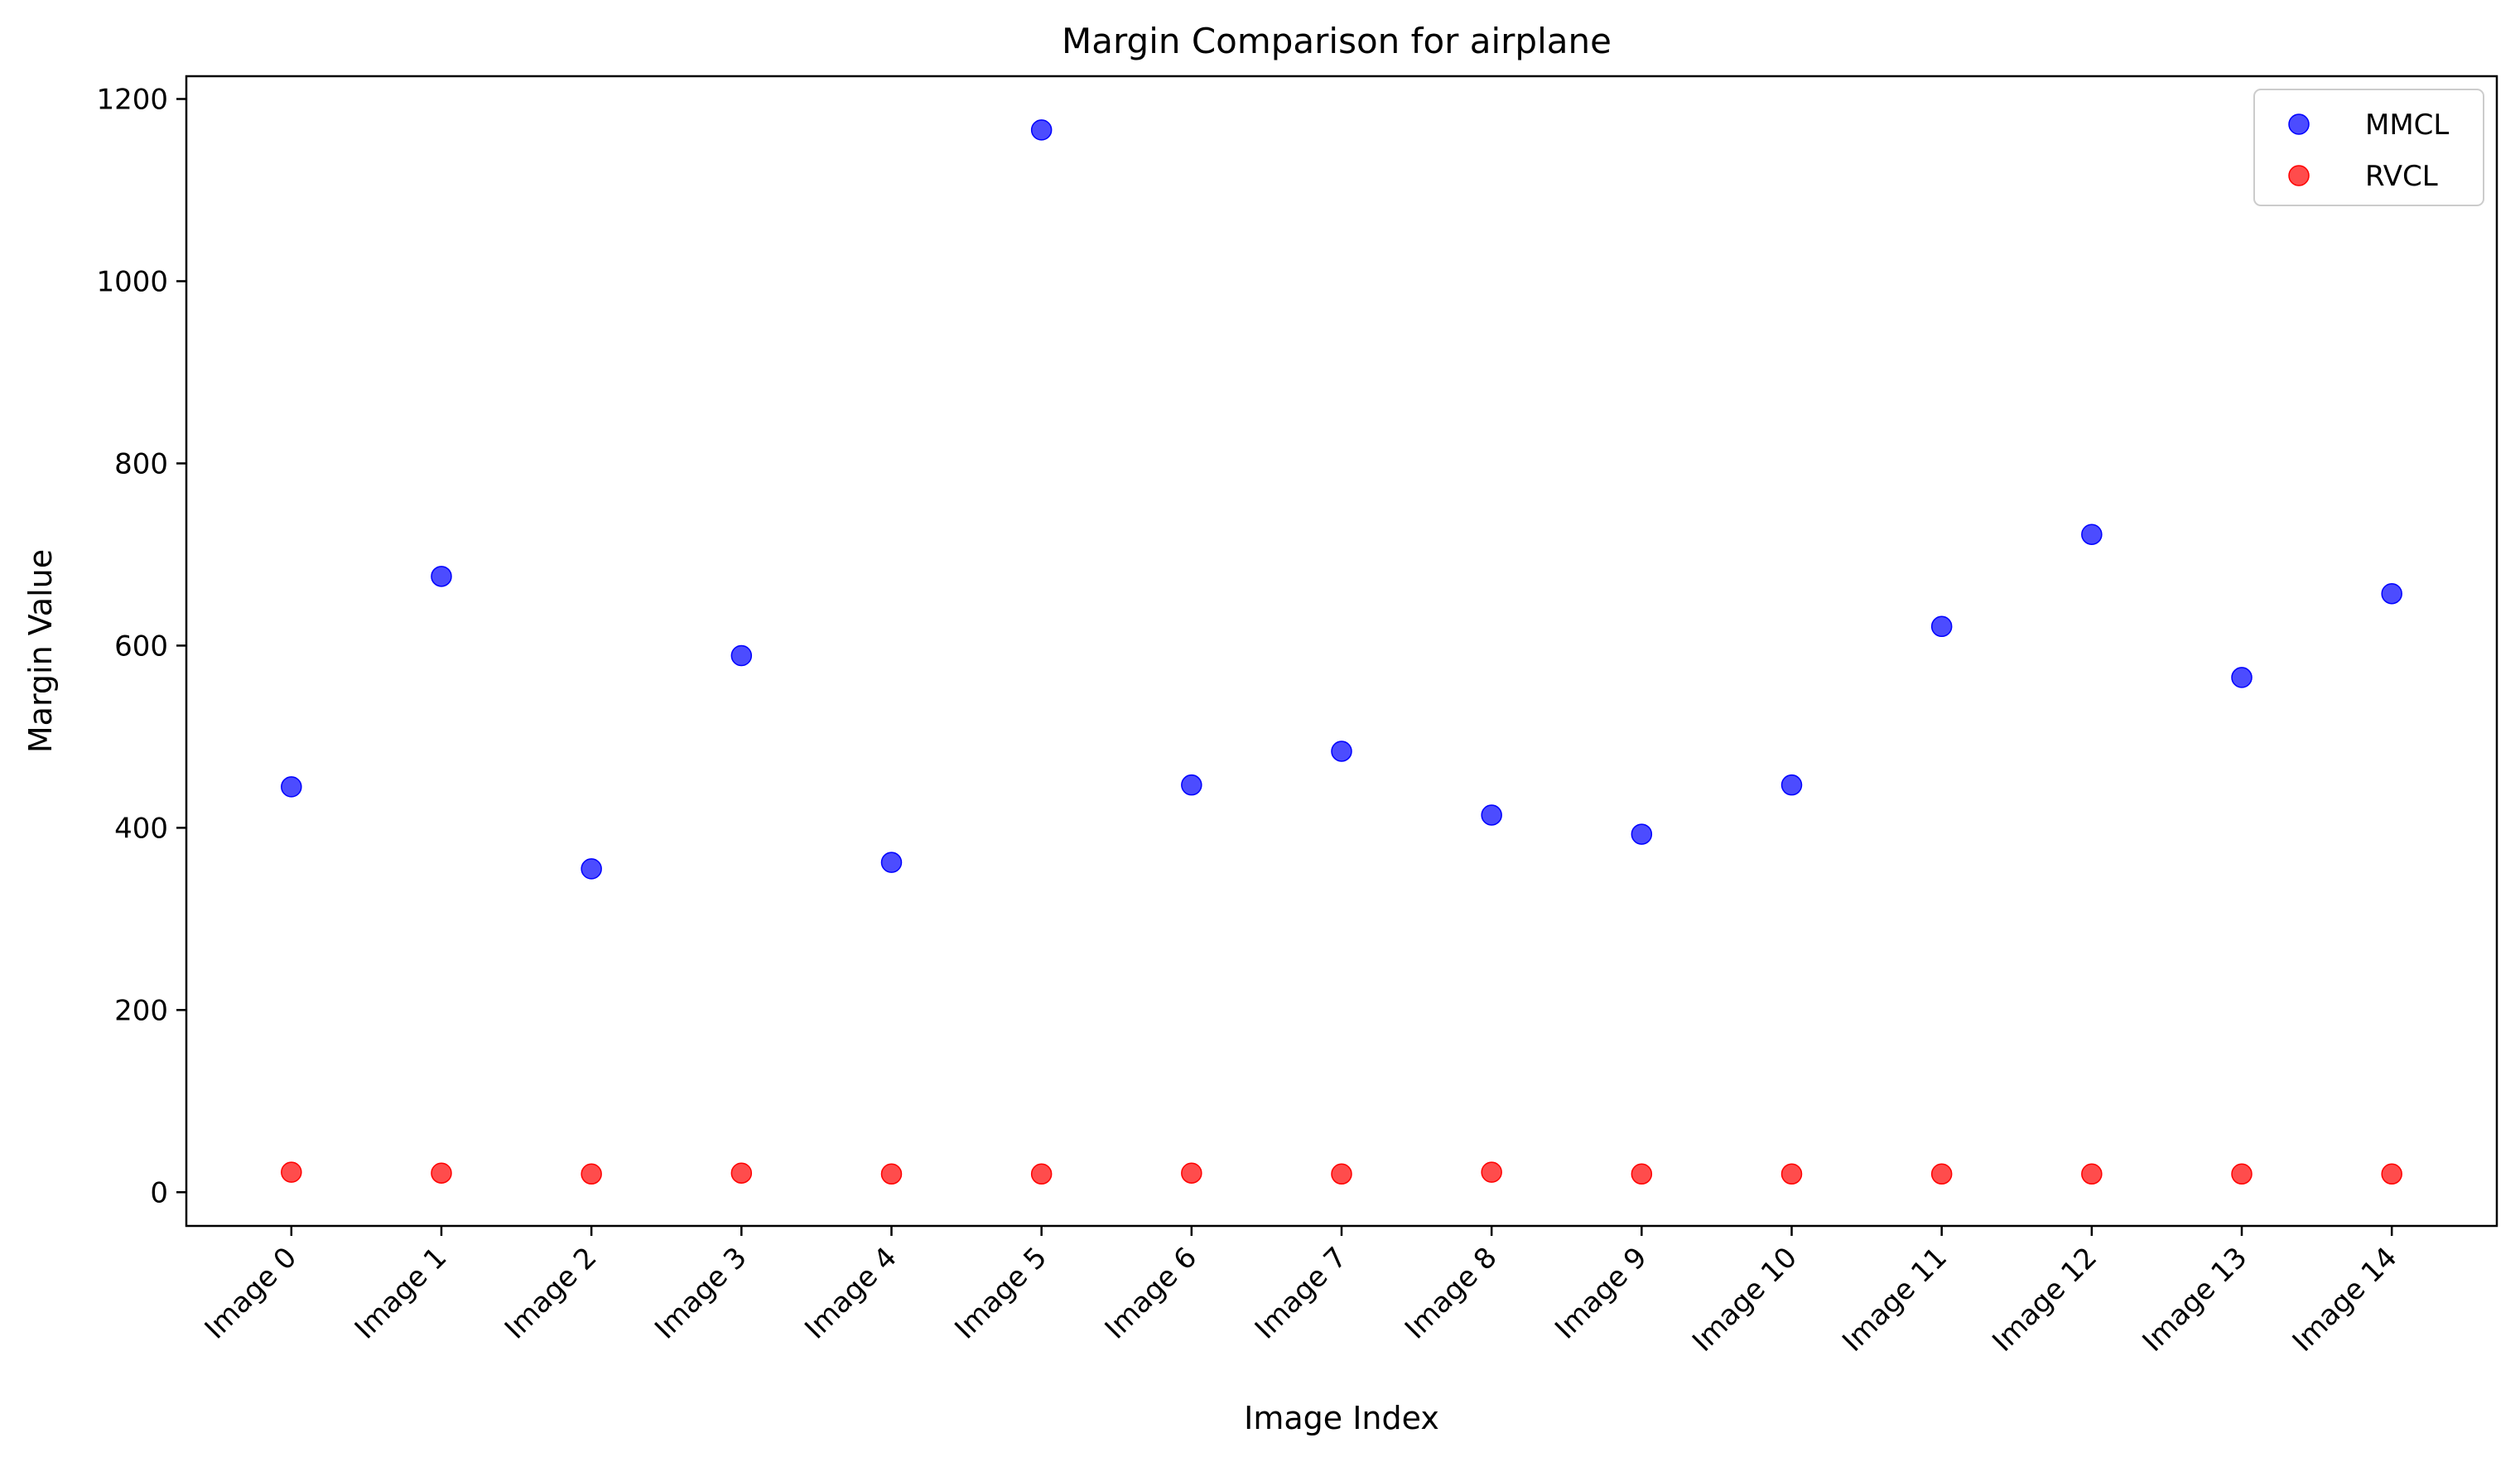 The height and width of the screenshot is (1462, 2520). I want to click on y-tick-label: 1000, so click(132, 281).